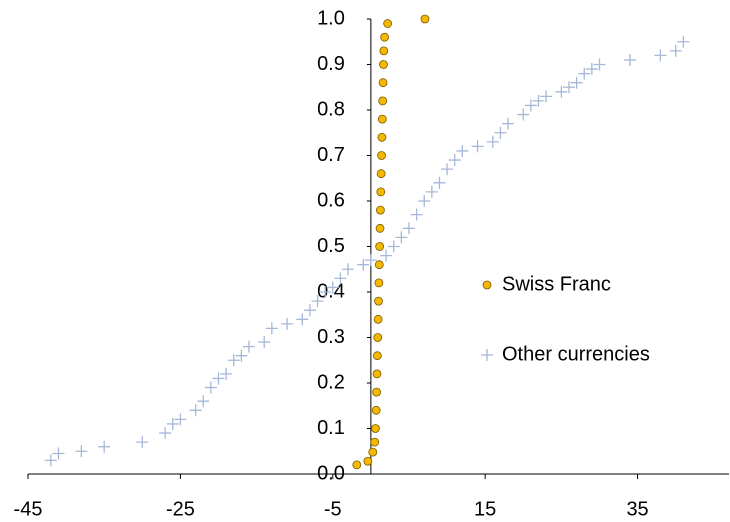  Describe the element at coordinates (556, 284) in the screenshot. I see `legend-label: Swiss Franc` at that location.